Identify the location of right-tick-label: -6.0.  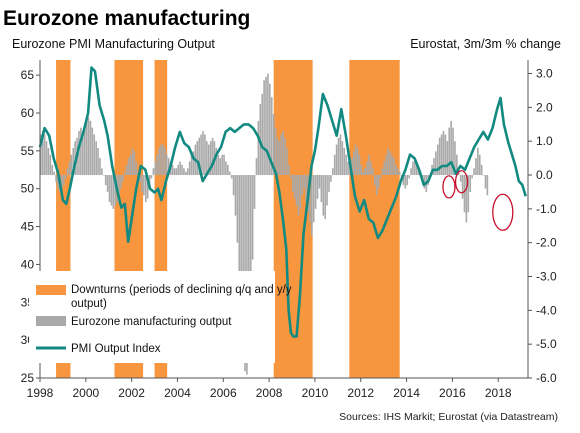
(546, 378).